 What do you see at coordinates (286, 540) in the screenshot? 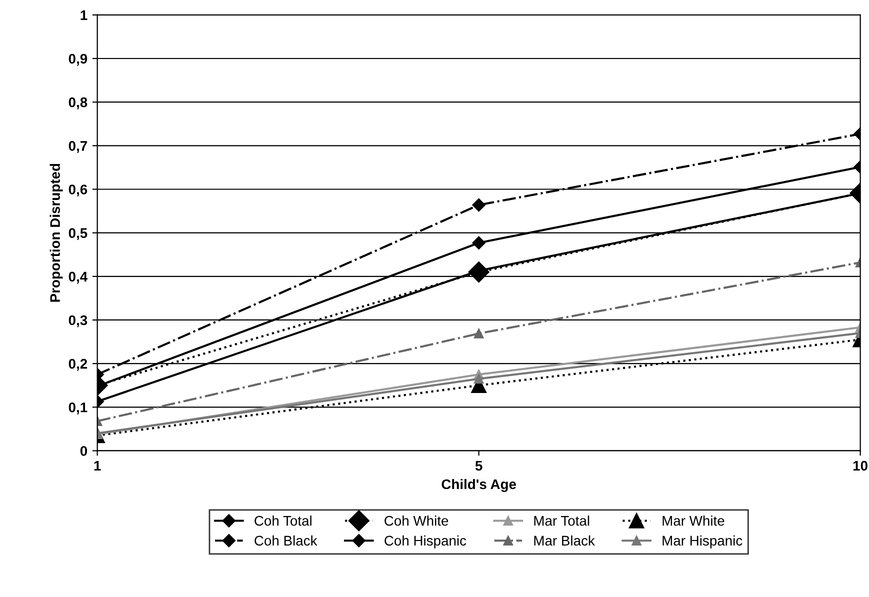
I see `legend-label: Coh Black` at bounding box center [286, 540].